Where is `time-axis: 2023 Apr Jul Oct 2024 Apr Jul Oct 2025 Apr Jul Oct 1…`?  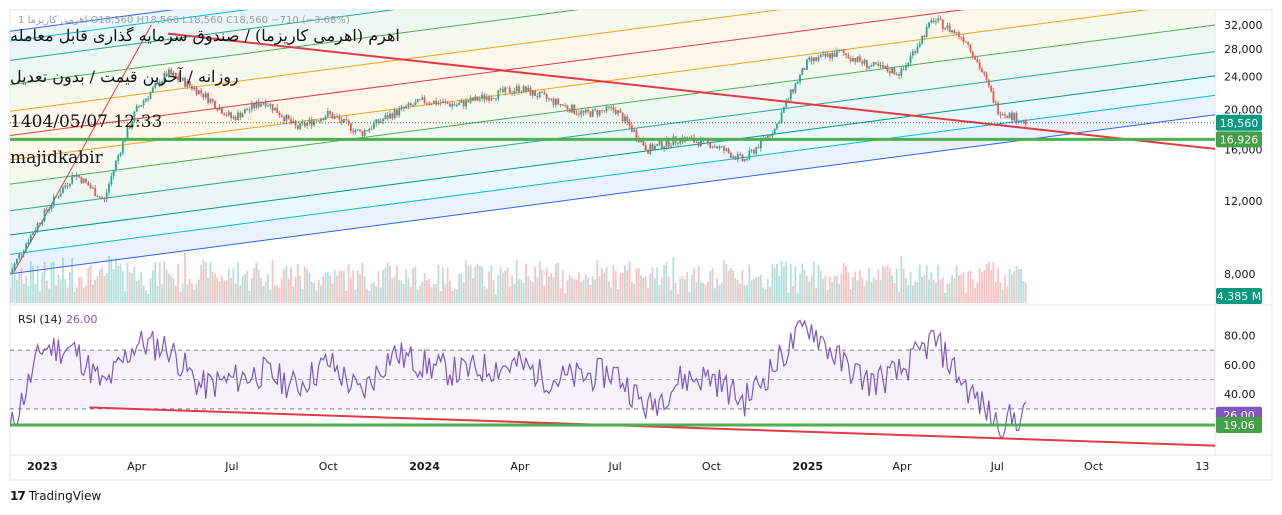
time-axis: 2023 Apr Jul Oct 2024 Apr Jul Oct 2025 Apr Jul Oct 1… is located at coordinates (618, 466).